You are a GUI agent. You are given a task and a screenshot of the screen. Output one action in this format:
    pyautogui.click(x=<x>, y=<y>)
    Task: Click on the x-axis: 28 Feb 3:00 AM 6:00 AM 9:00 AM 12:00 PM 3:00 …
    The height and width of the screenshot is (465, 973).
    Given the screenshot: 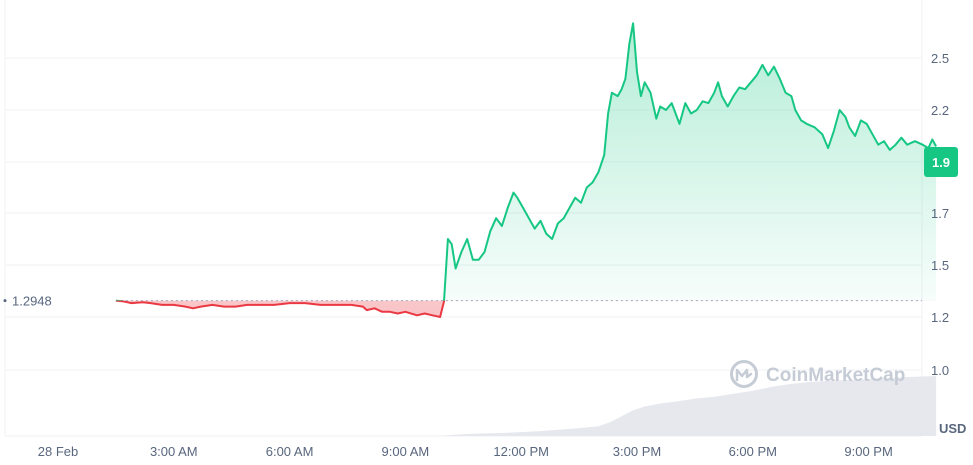 What is the action you would take?
    pyautogui.click(x=465, y=451)
    